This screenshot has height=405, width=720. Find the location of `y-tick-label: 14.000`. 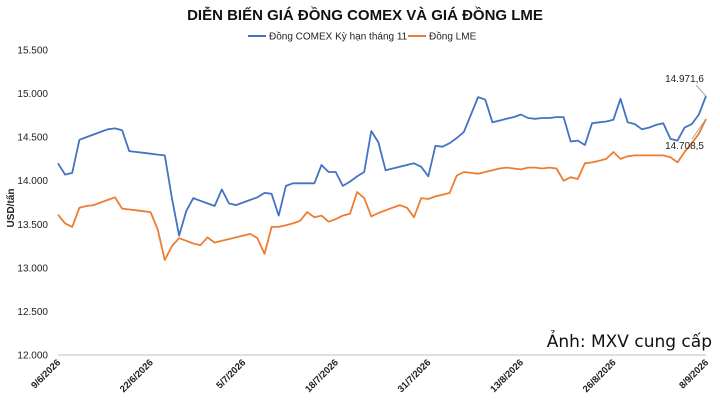

y-tick-label: 14.000 is located at coordinates (32, 181).